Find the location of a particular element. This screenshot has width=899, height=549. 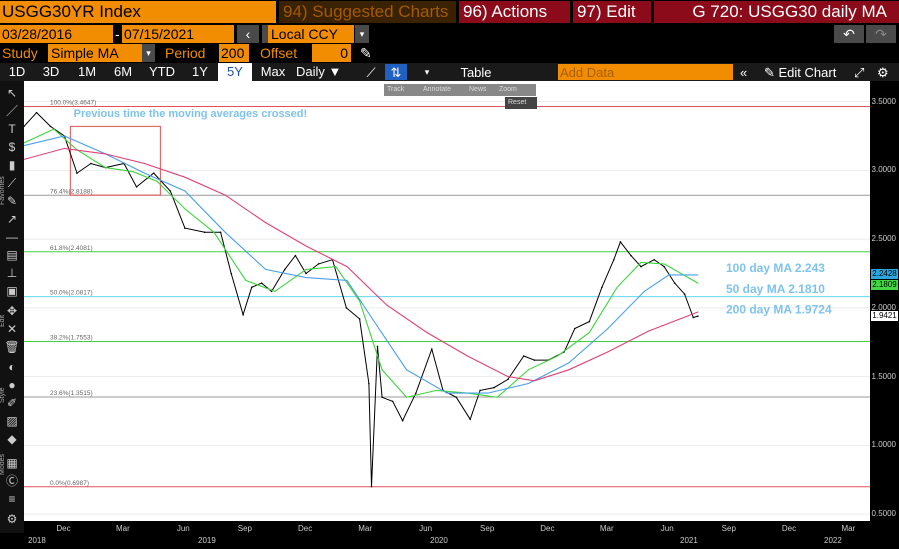

ruler-icon: ▤ is located at coordinates (12, 255).